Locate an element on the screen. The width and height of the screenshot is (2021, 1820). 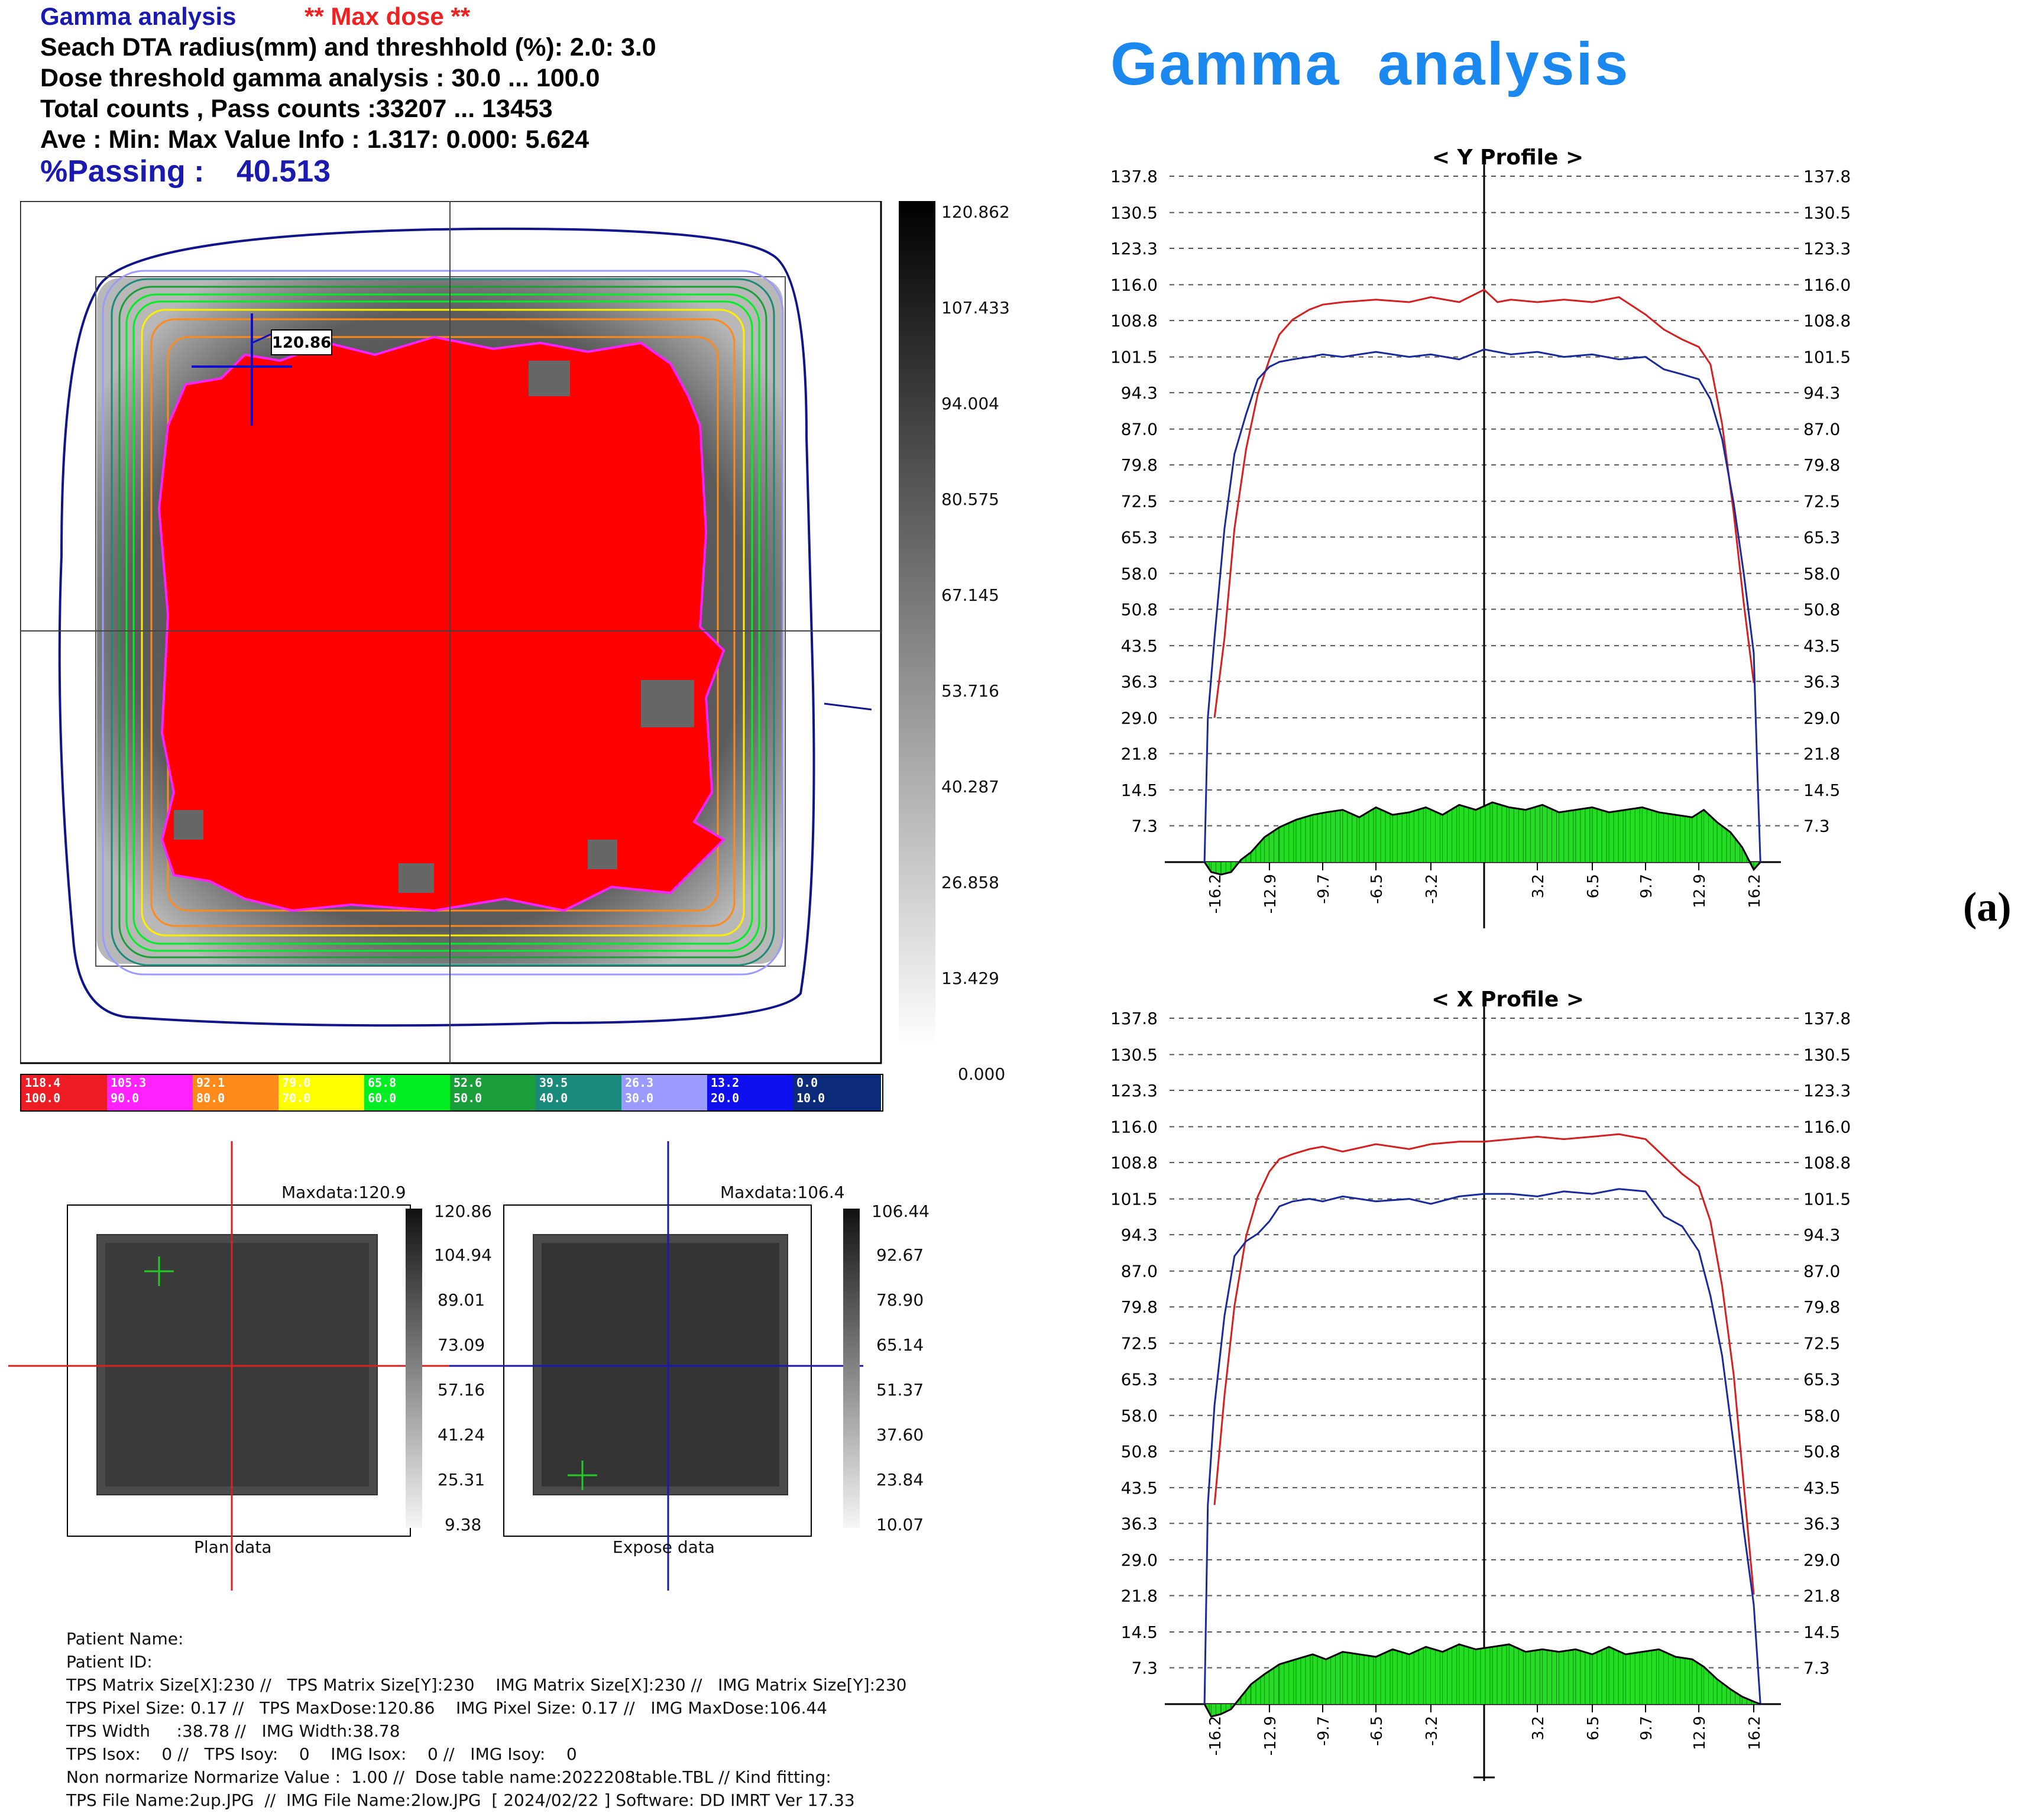
y-tick-left: 21.8 is located at coordinates (1139, 1595).